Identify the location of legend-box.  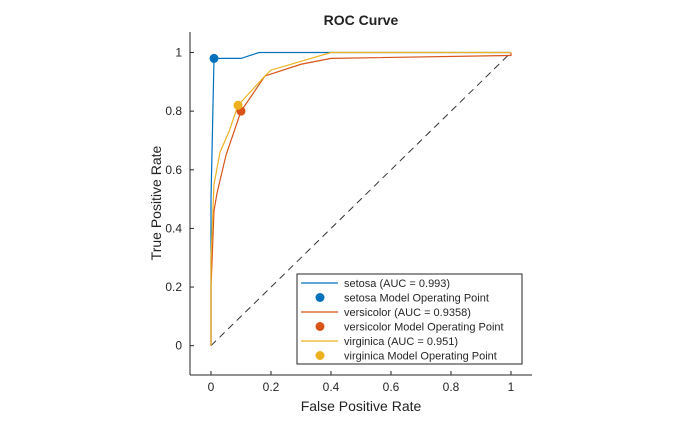
(409, 319).